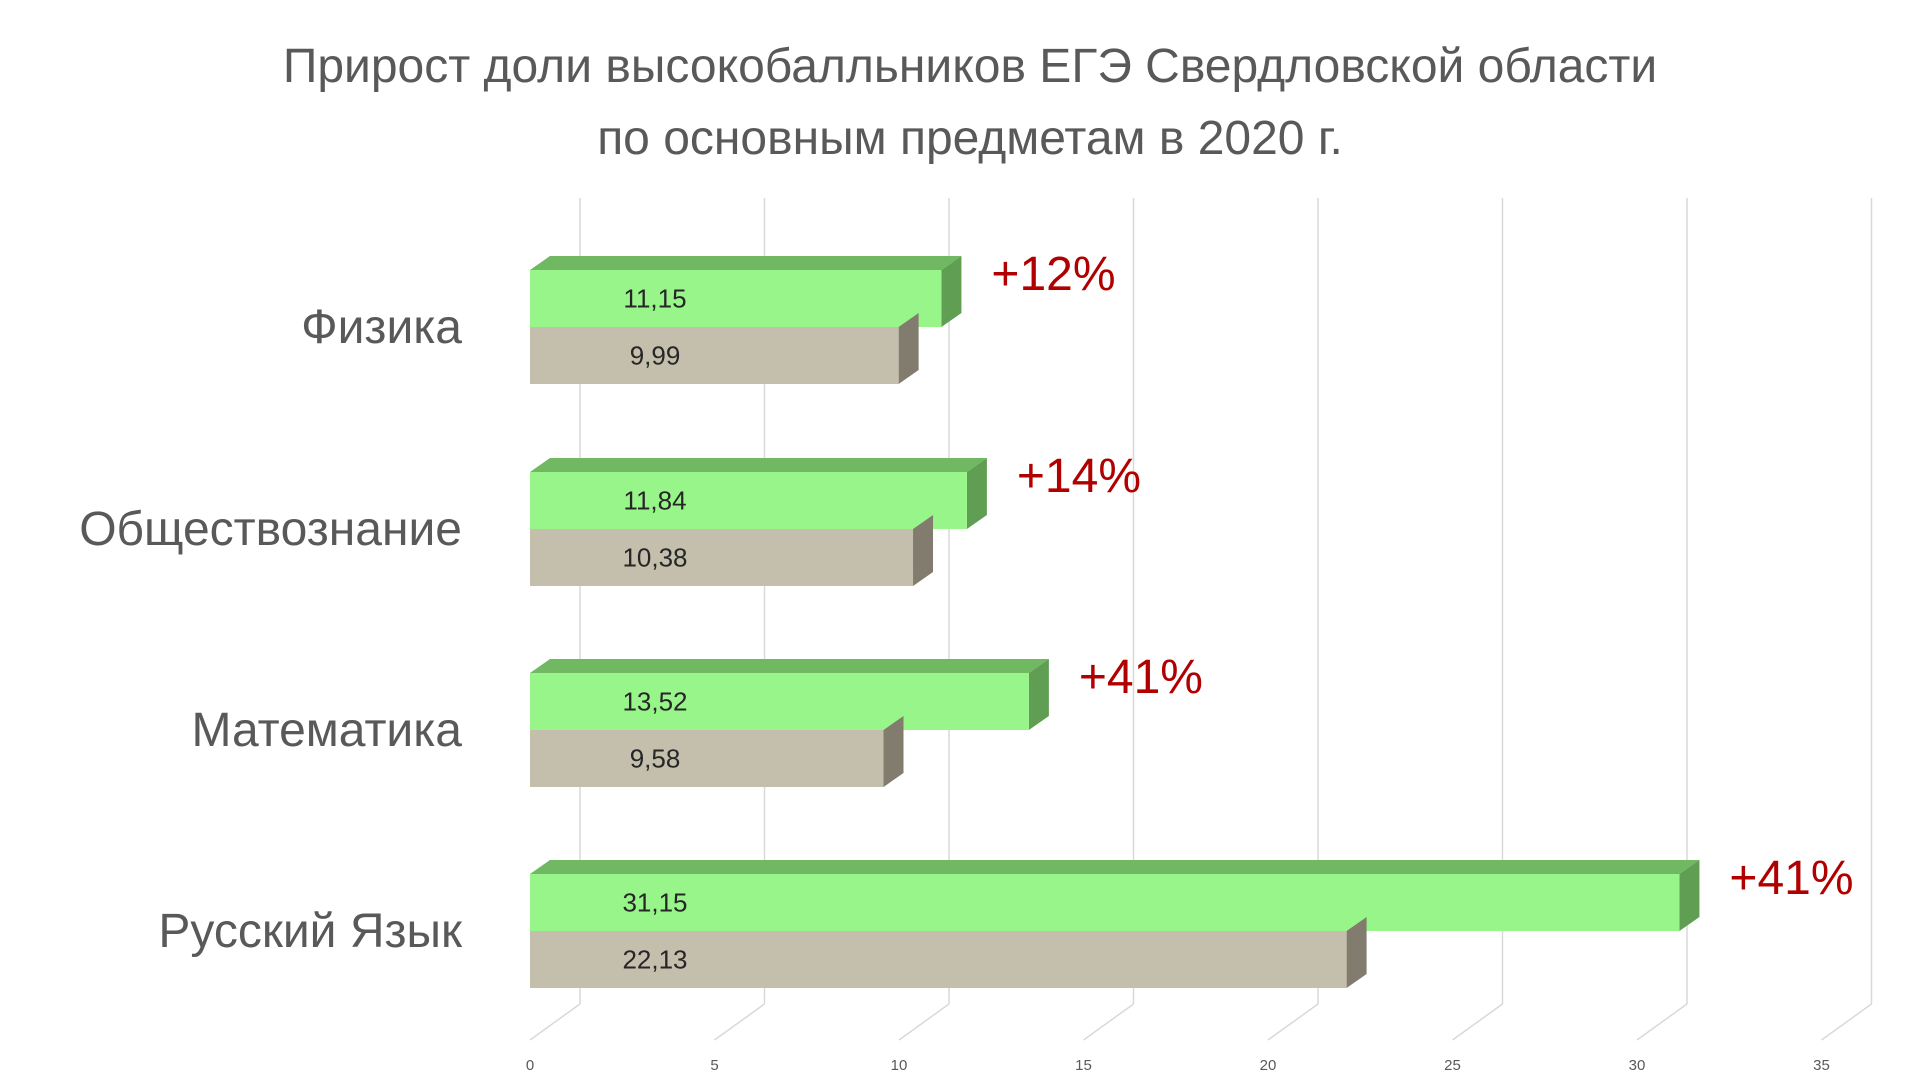  Describe the element at coordinates (310, 931) in the screenshot. I see `category-label: Русский Язык` at that location.